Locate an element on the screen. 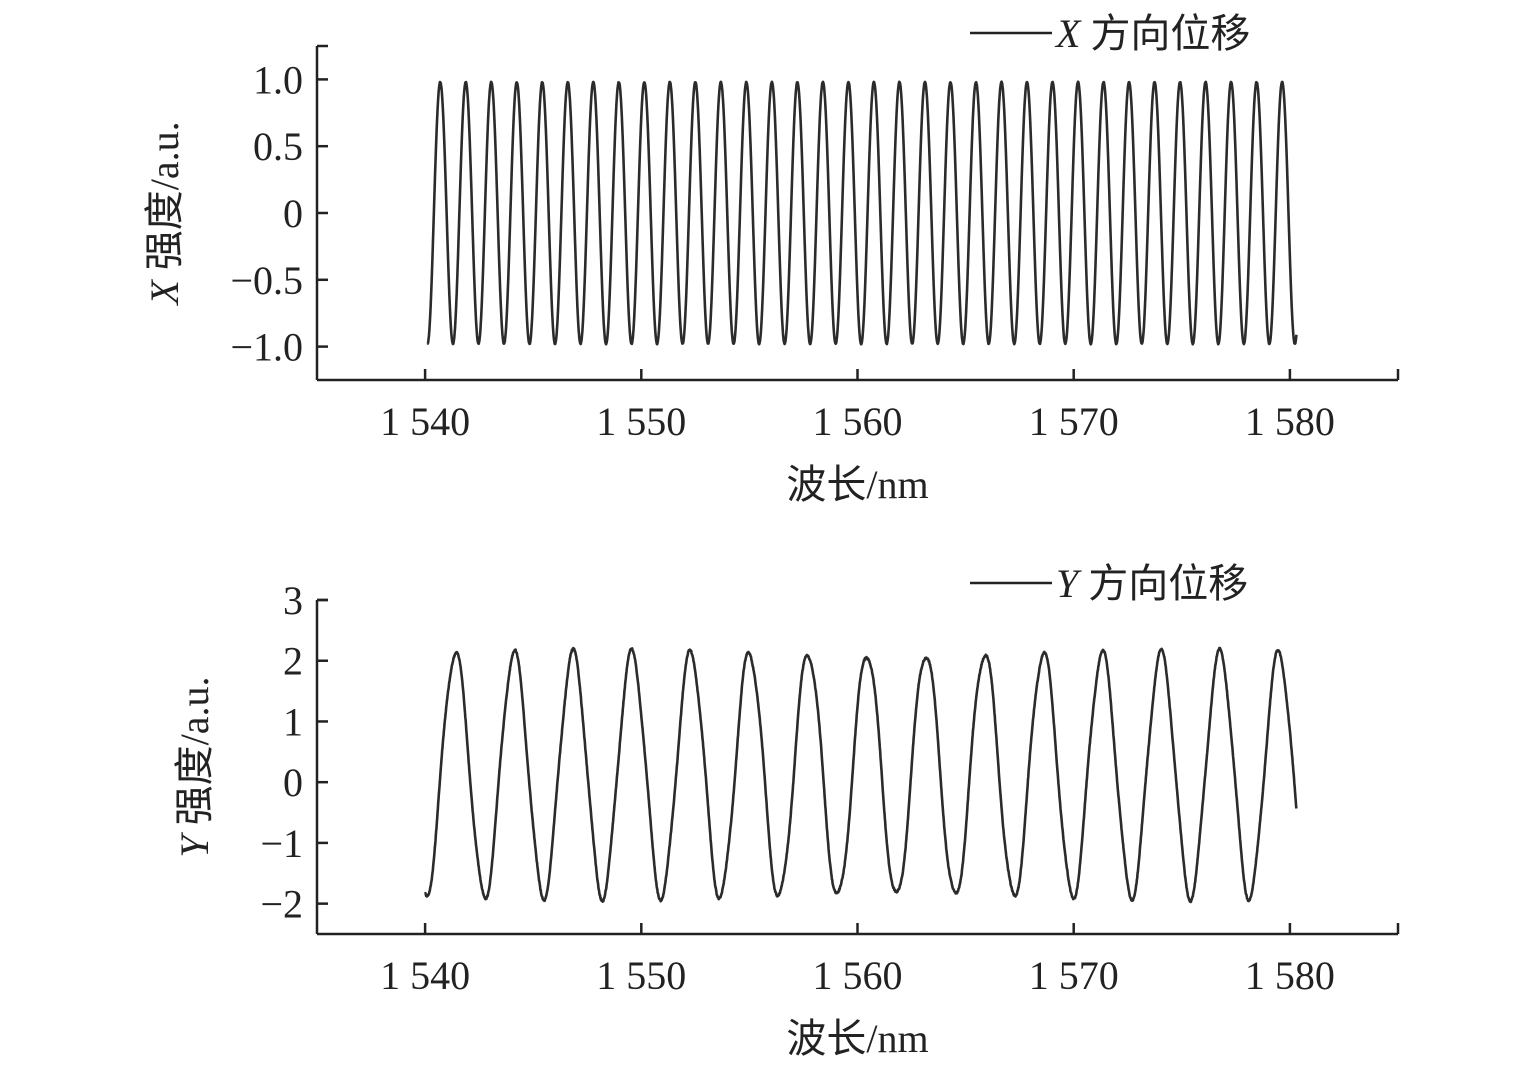 The height and width of the screenshot is (1076, 1535). series-line-x is located at coordinates (862, 213).